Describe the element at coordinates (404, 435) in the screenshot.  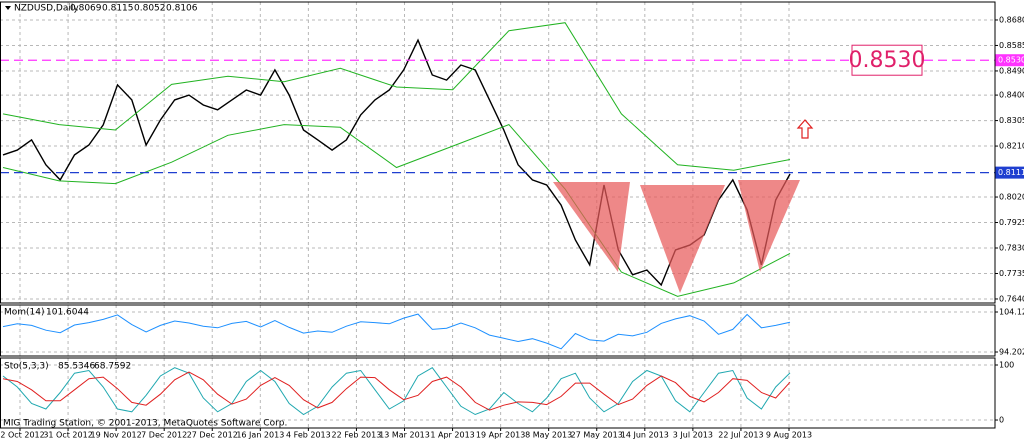
I see `x-tick-label: 13 Mar 2013` at that location.